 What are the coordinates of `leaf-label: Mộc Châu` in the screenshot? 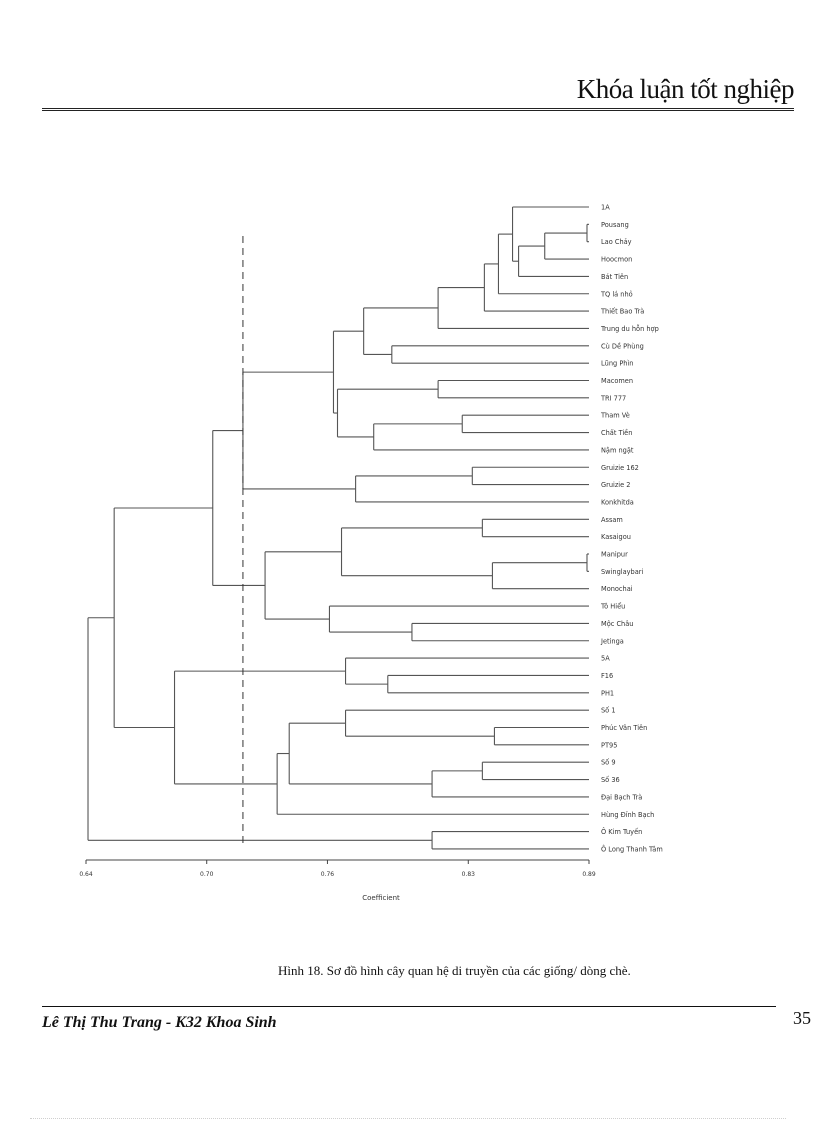 It's located at (617, 624).